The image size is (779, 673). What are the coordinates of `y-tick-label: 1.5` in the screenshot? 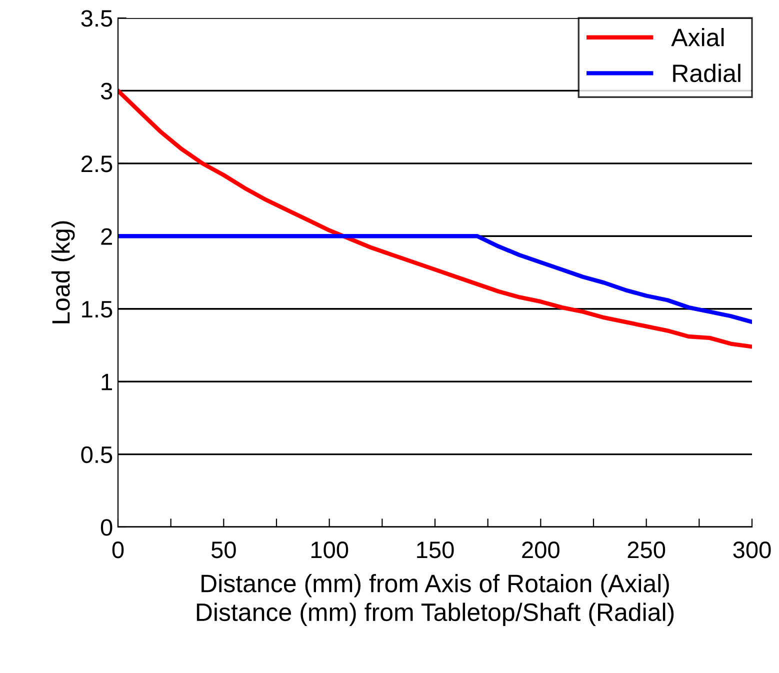 It's located at (97, 309).